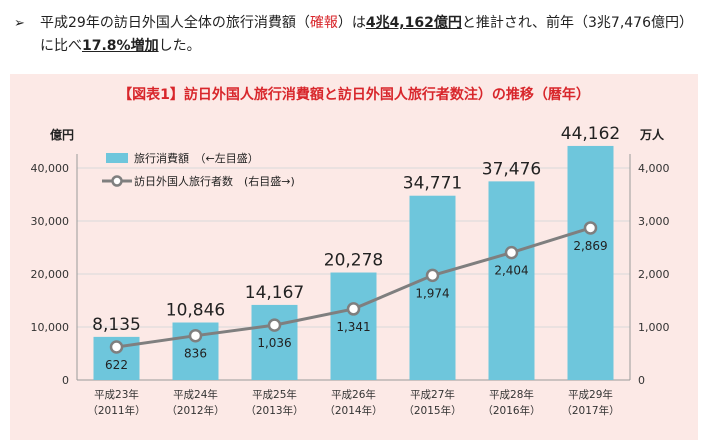  Describe the element at coordinates (432, 394) in the screenshot. I see `x-tick-label: 平成27年` at that location.